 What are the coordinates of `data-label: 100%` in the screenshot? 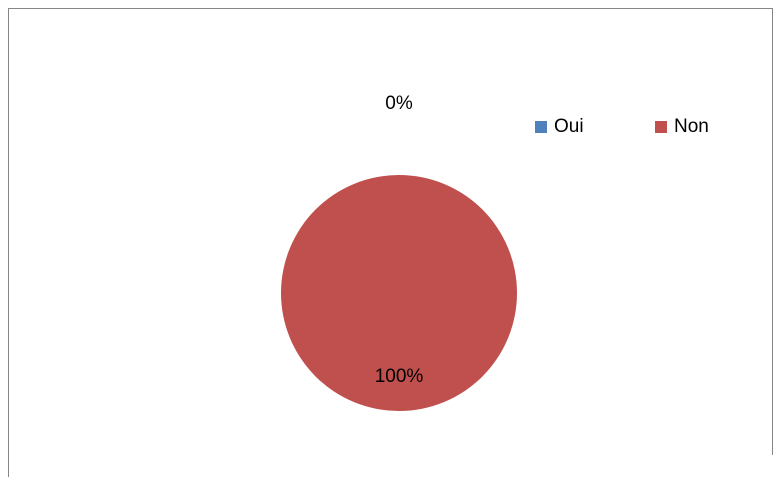 It's located at (399, 376).